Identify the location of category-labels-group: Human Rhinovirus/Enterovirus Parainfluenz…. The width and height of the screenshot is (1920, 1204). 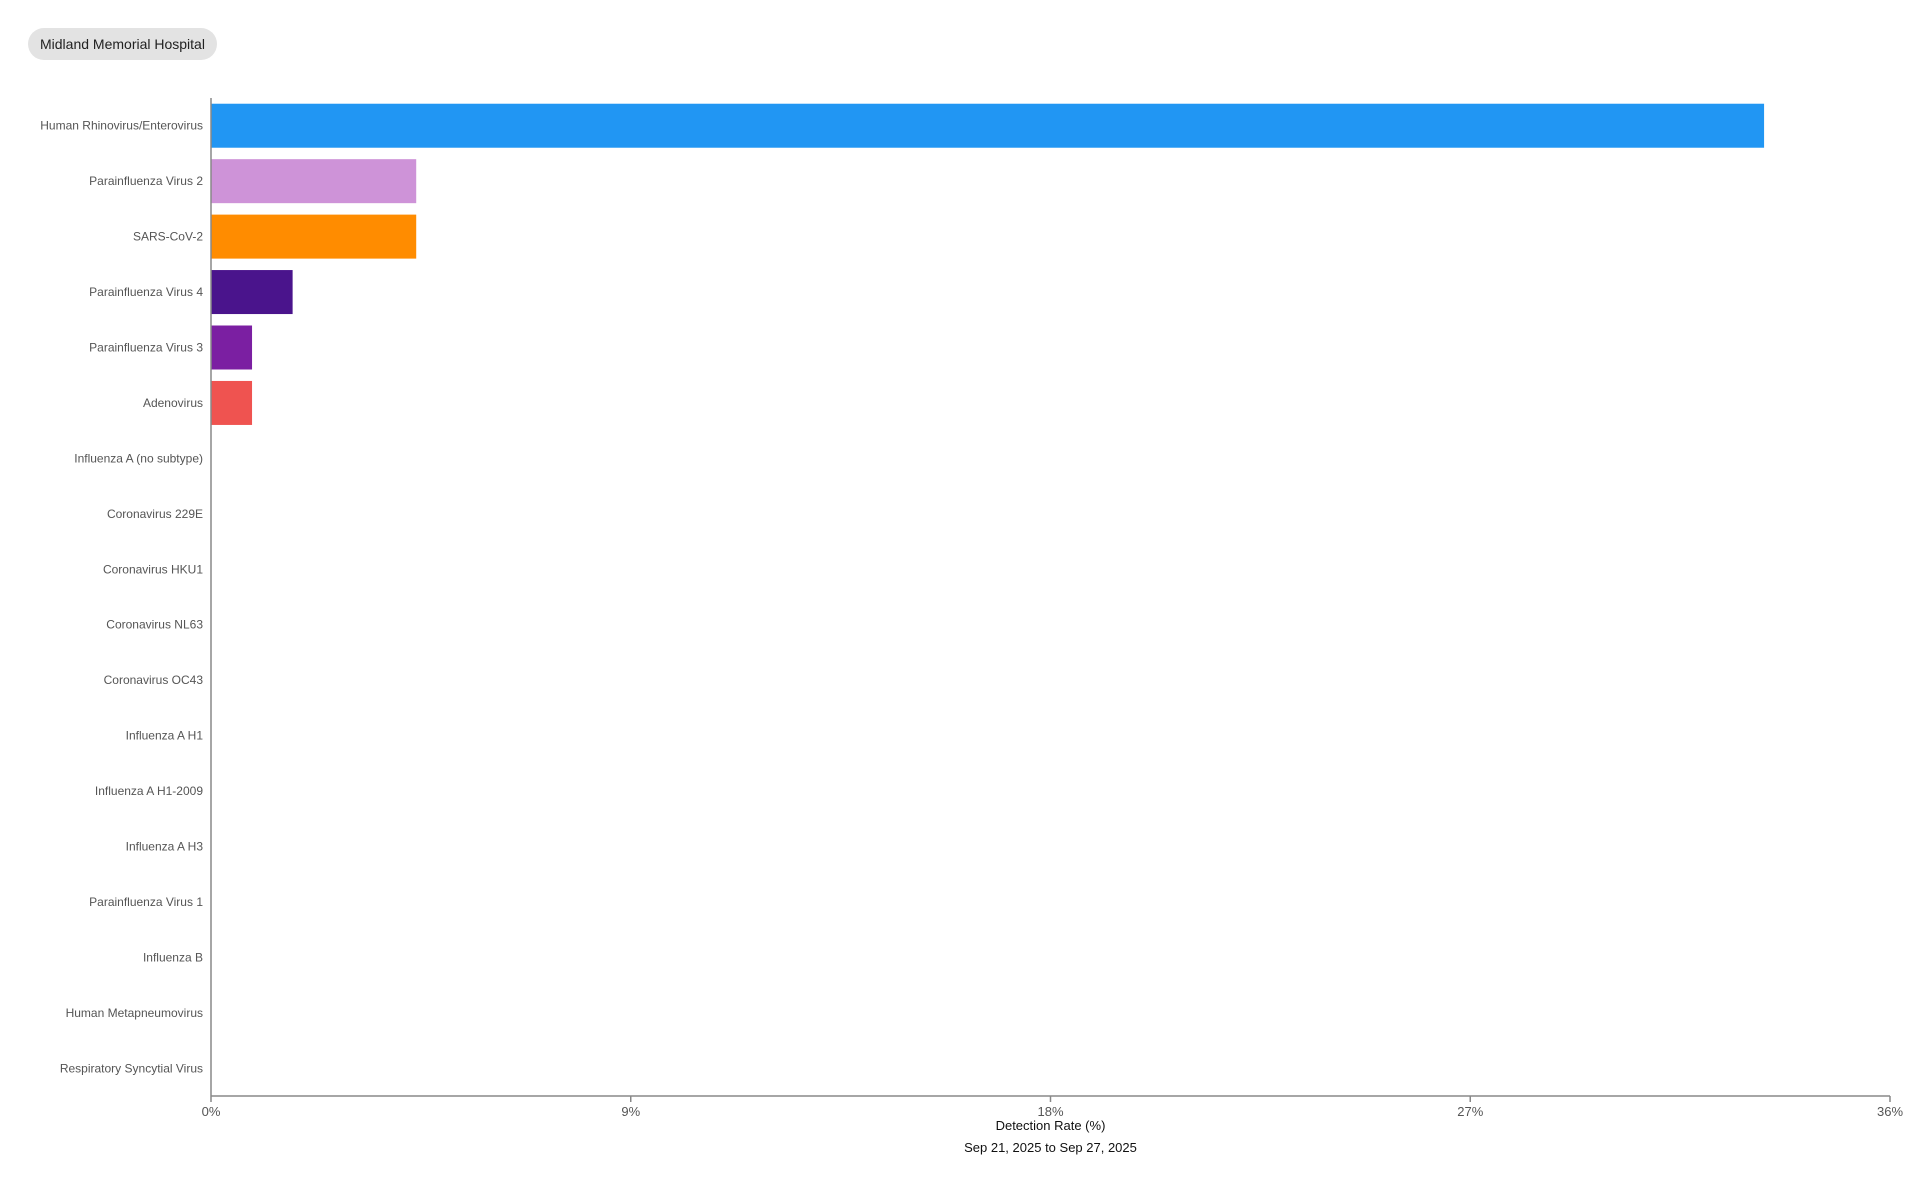
(121, 597).